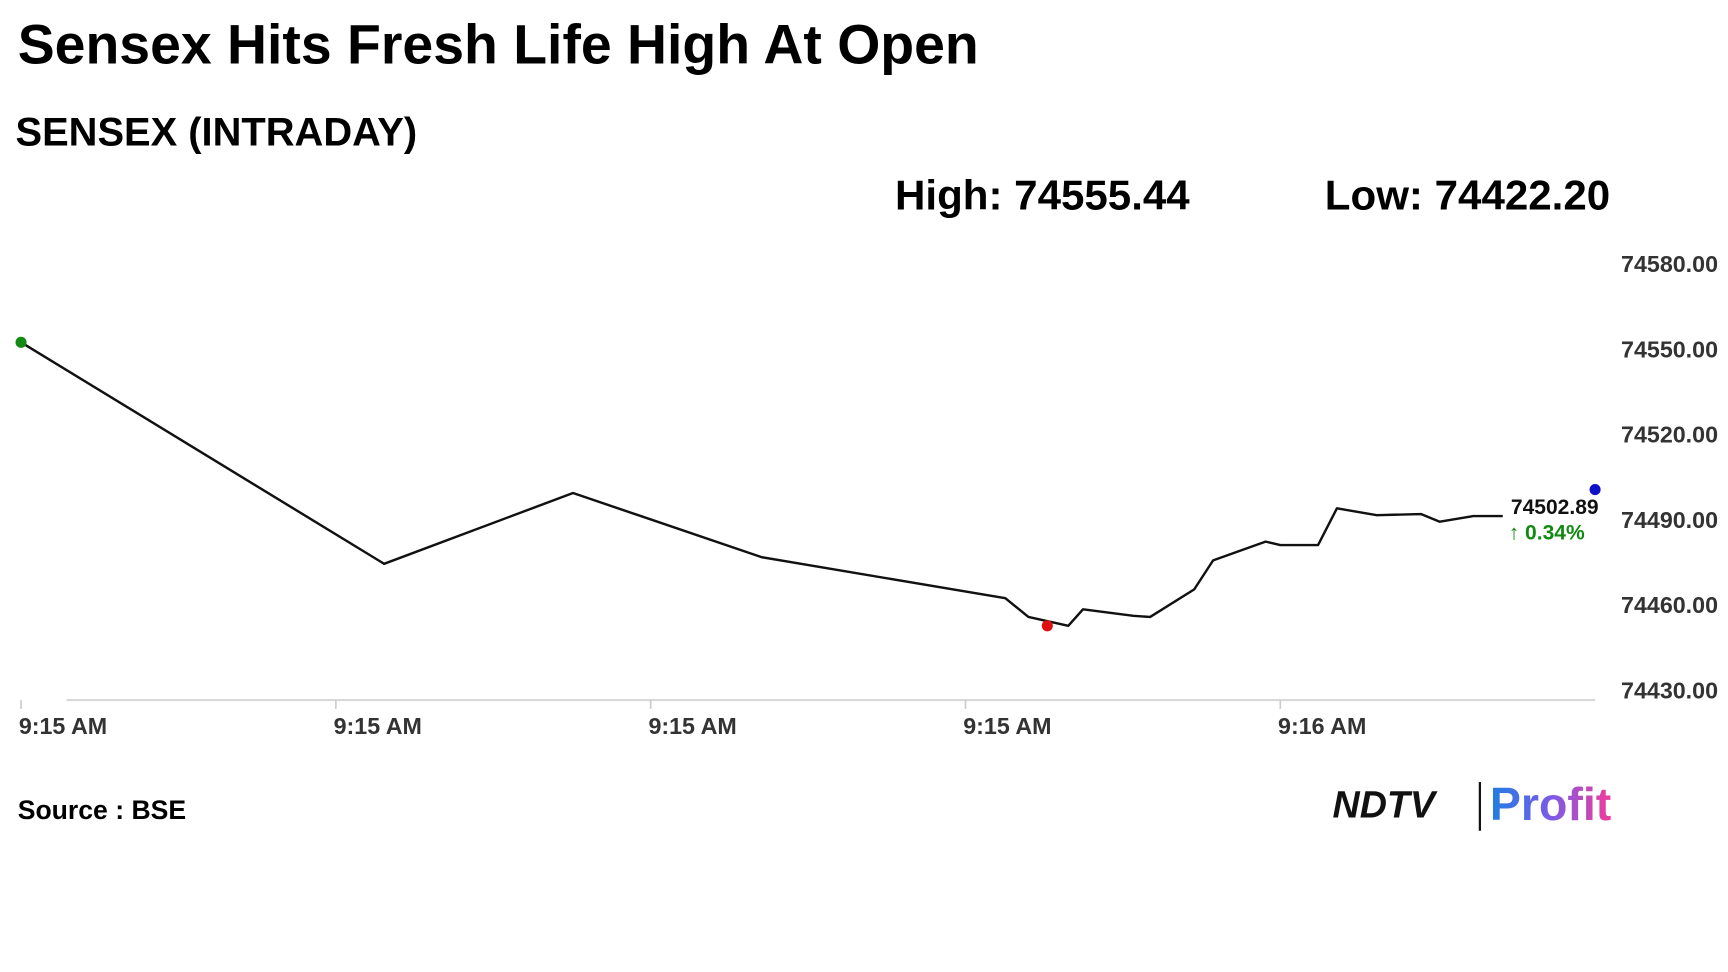  What do you see at coordinates (102, 810) in the screenshot?
I see `source: Source : BSE` at bounding box center [102, 810].